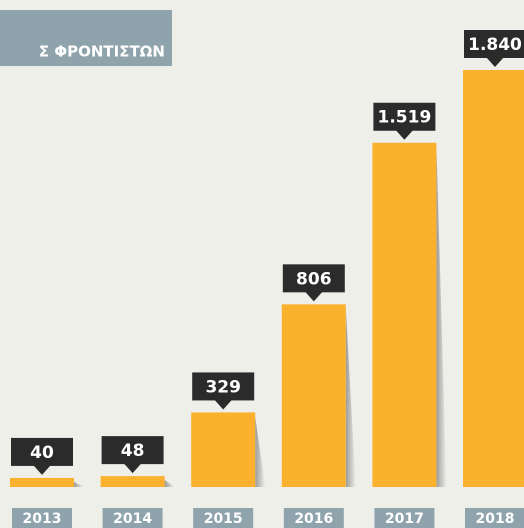 Image resolution: width=524 pixels, height=528 pixels. I want to click on value-label: 1.840, so click(495, 45).